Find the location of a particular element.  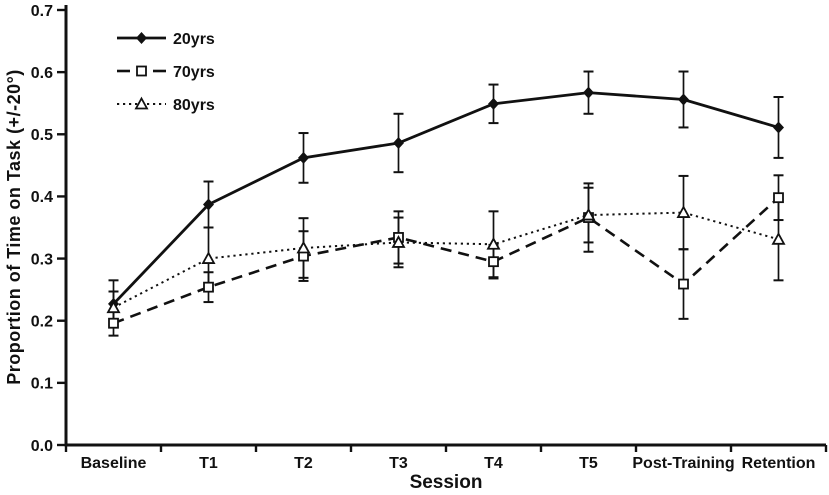

legend-item-20yrs: 20yrs is located at coordinates (166, 39).